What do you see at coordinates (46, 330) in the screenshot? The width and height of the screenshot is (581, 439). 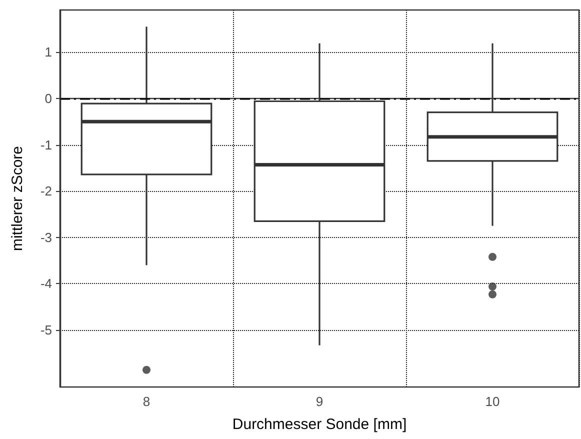 I see `y-tick-label: -5` at bounding box center [46, 330].